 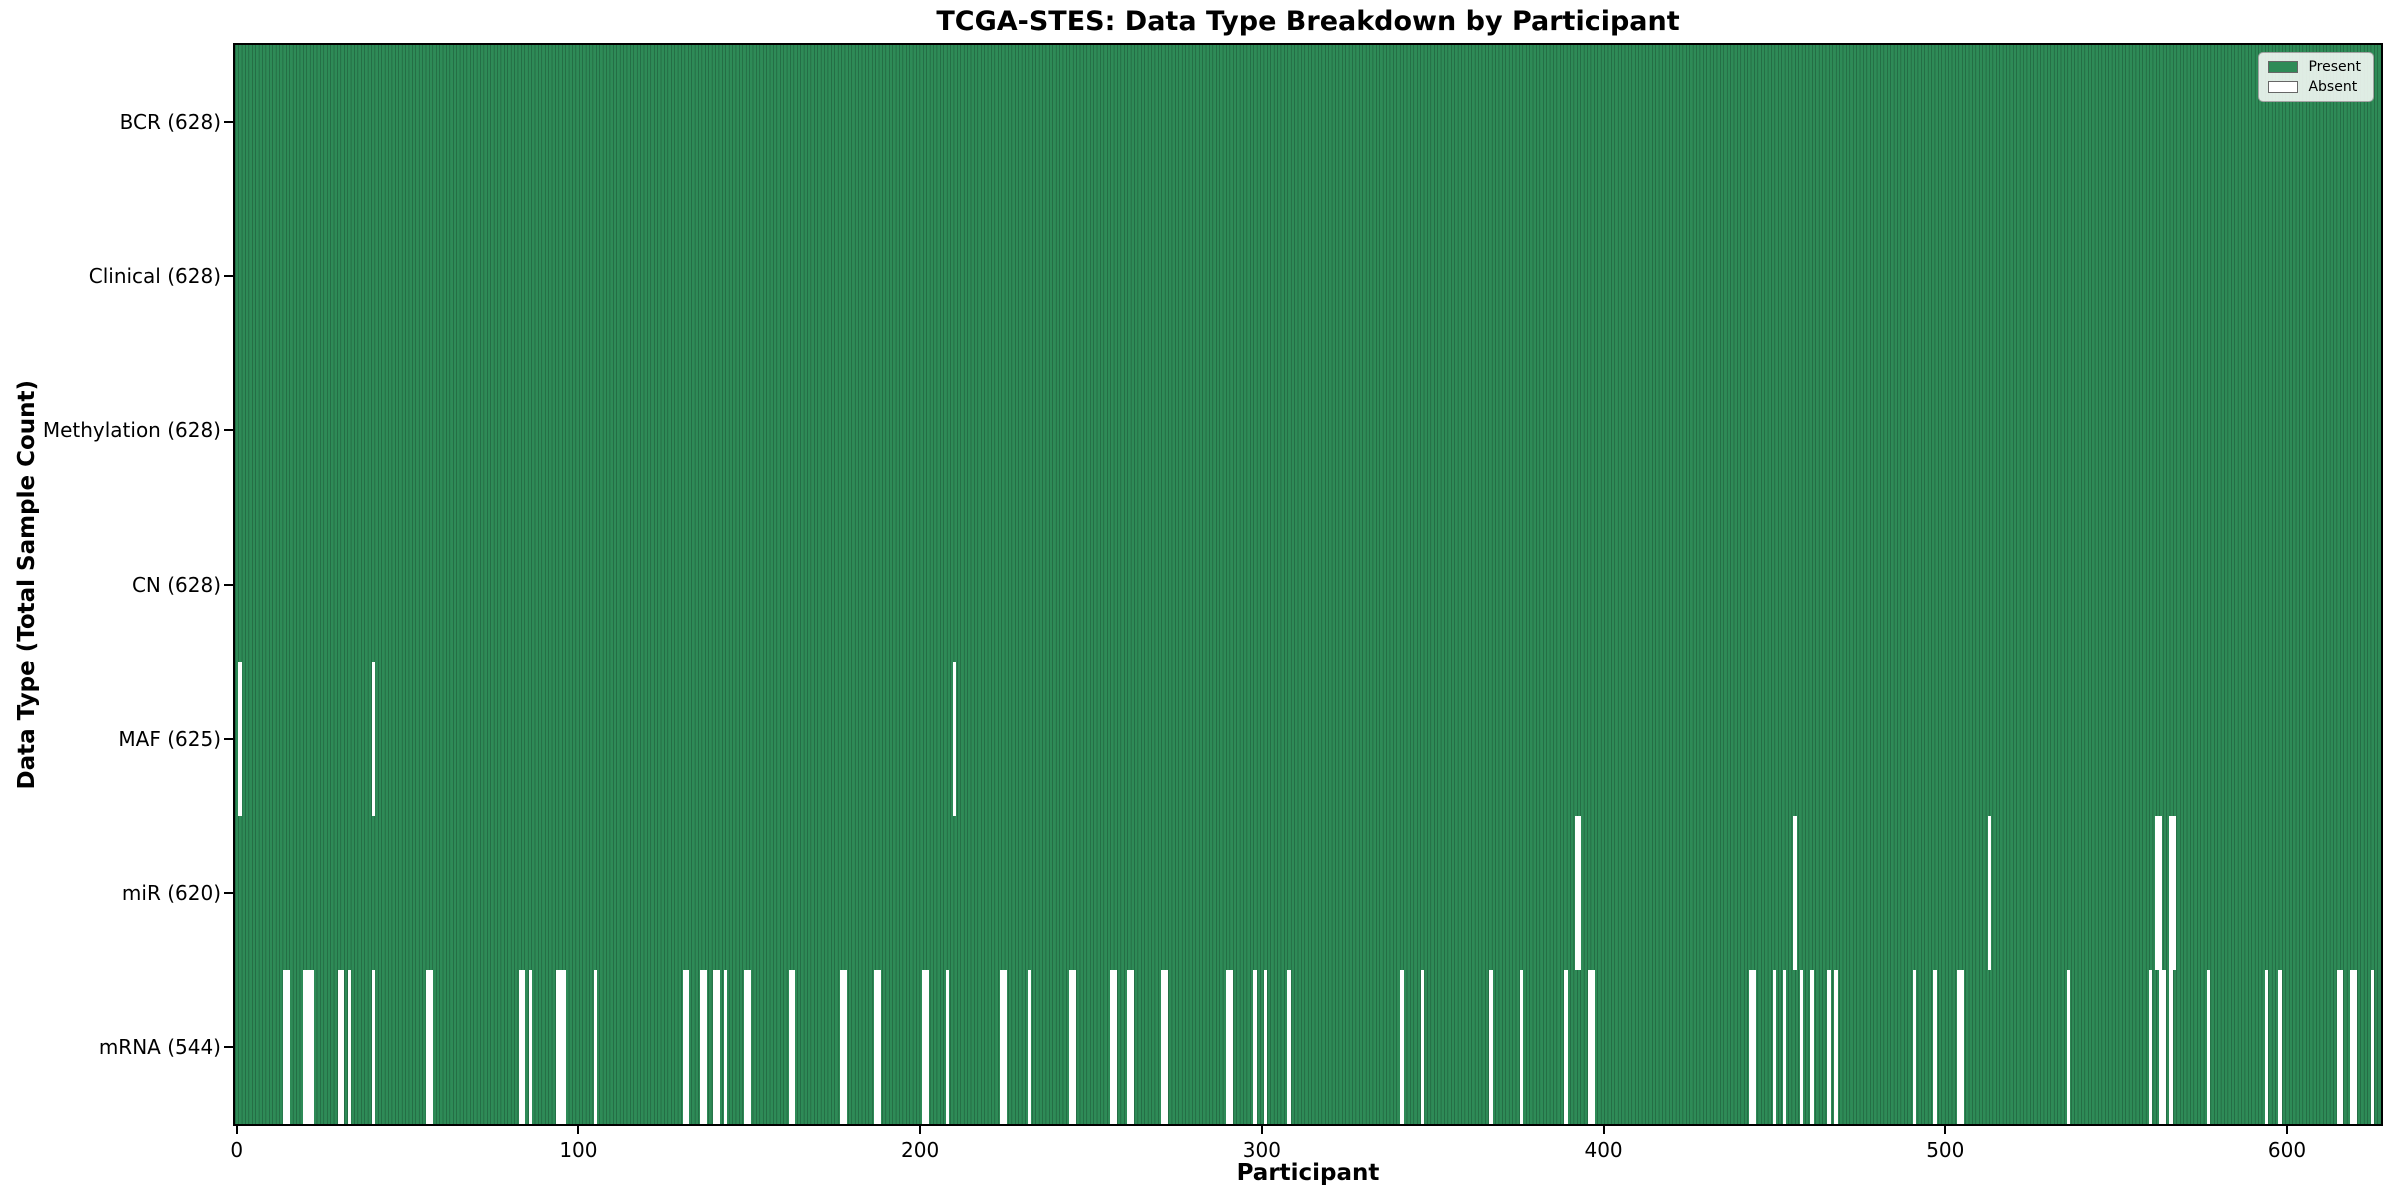 What do you see at coordinates (170, 122) in the screenshot?
I see `row-label-bcr: BCR (628)` at bounding box center [170, 122].